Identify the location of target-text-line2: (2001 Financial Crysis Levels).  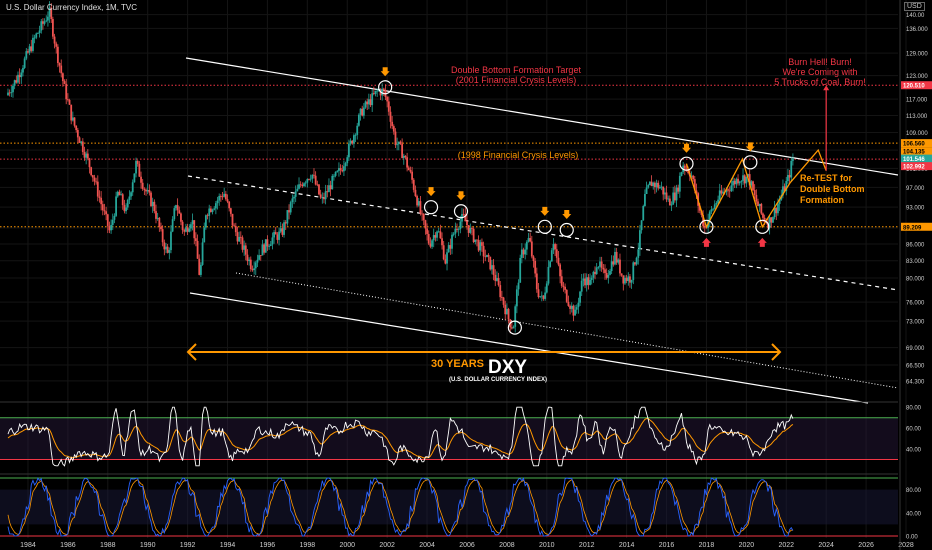
(516, 80).